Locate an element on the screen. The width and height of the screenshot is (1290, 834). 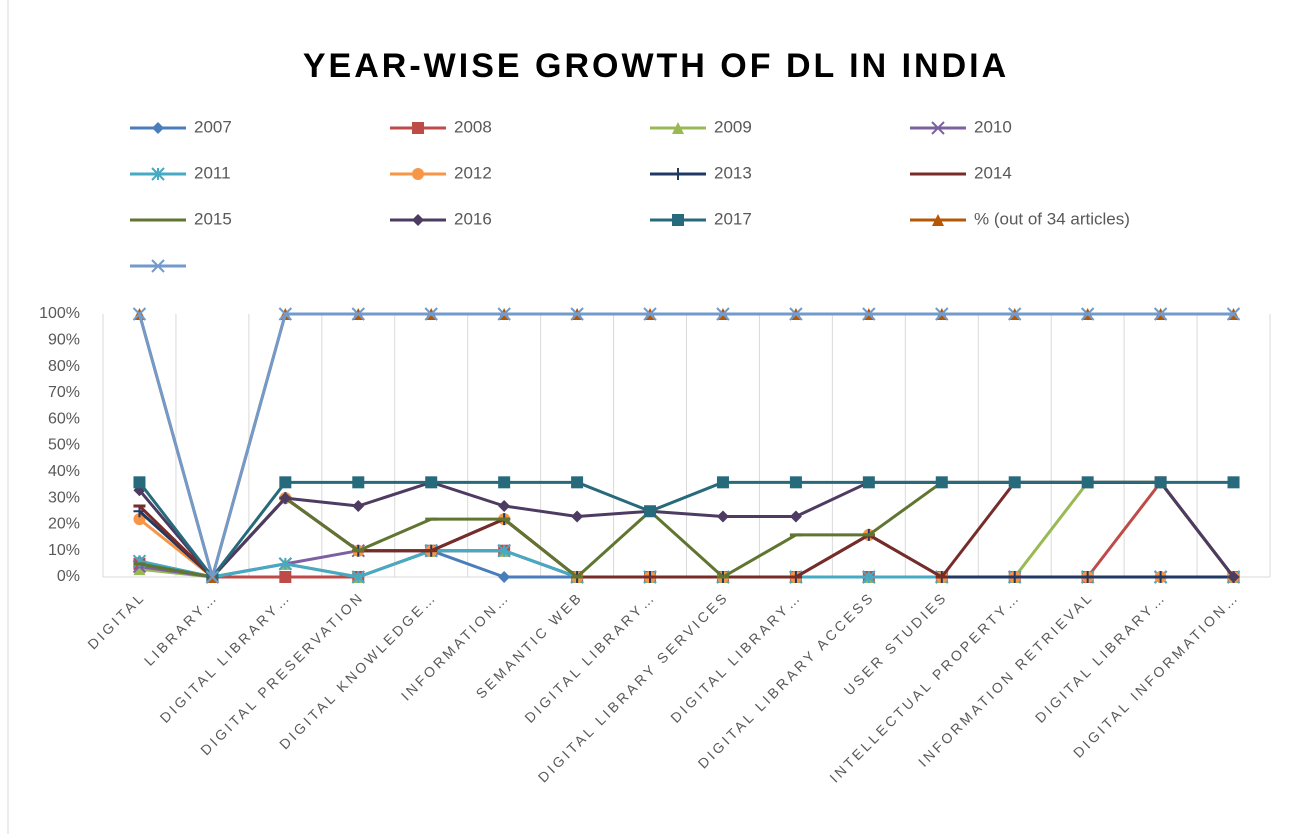
legend-label: 2015 is located at coordinates (213, 218).